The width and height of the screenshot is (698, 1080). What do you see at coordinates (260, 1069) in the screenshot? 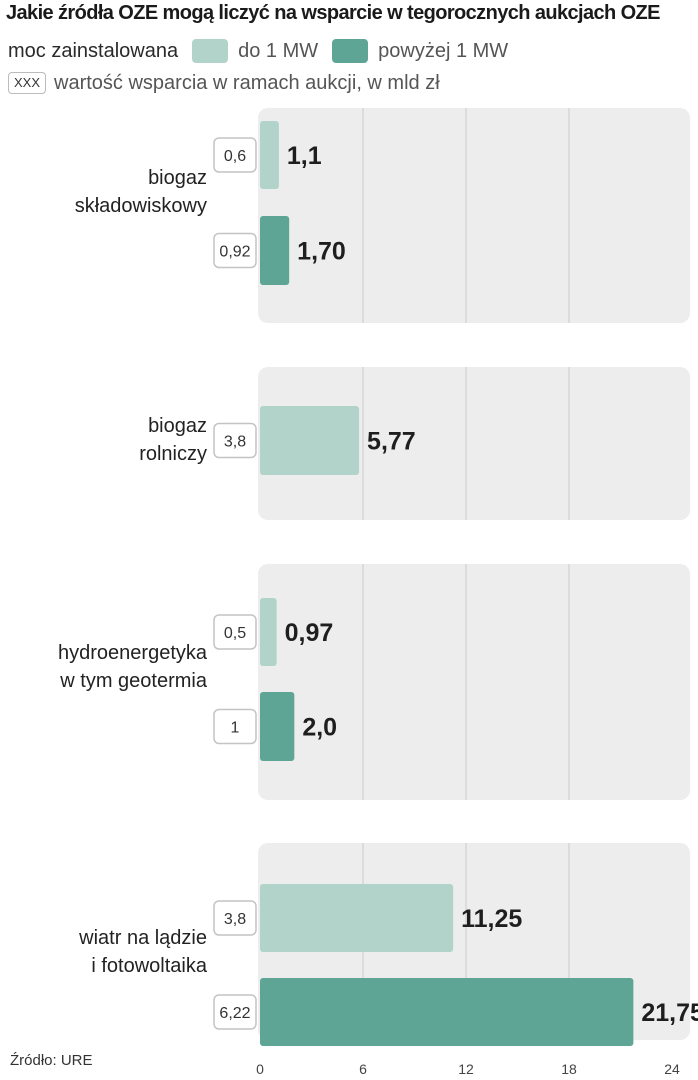
I see `x-tick-label: 0` at bounding box center [260, 1069].